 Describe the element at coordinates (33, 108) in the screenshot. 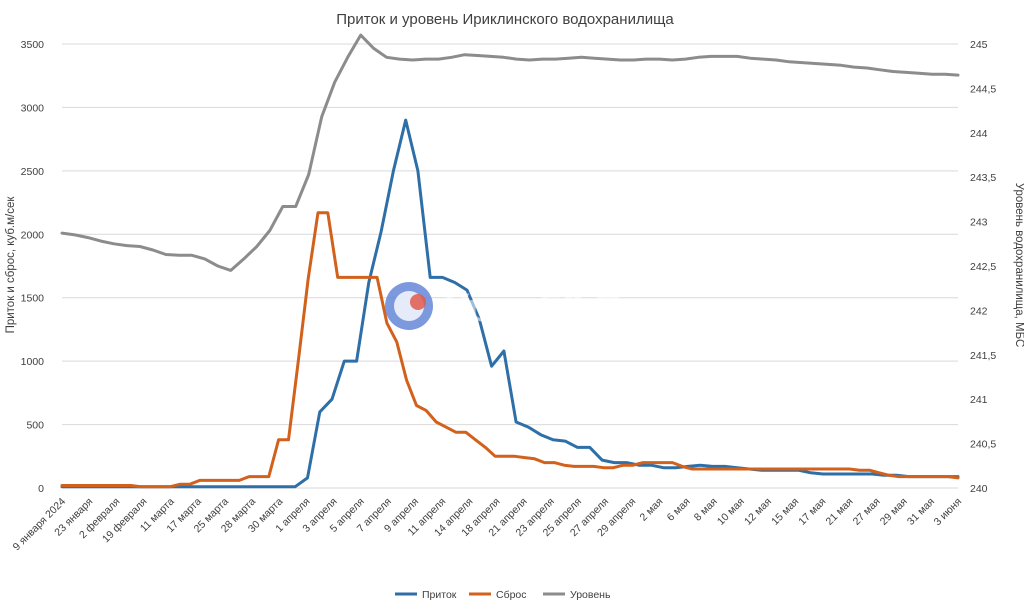

I see `left-tick-label: 3000` at that location.